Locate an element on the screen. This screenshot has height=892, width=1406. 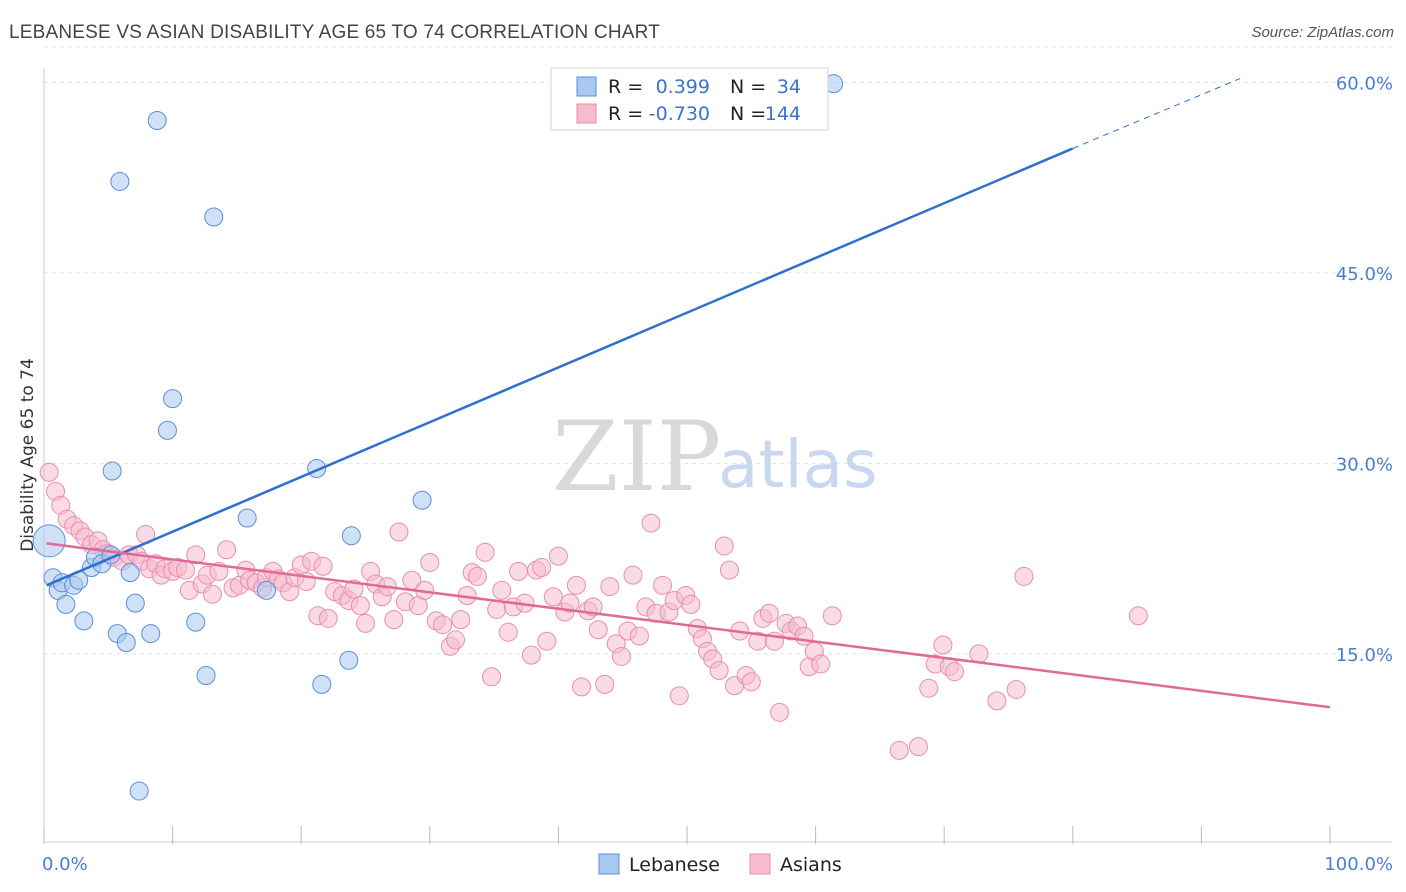
bottom-legend-label-asians: Asians is located at coordinates (811, 865).